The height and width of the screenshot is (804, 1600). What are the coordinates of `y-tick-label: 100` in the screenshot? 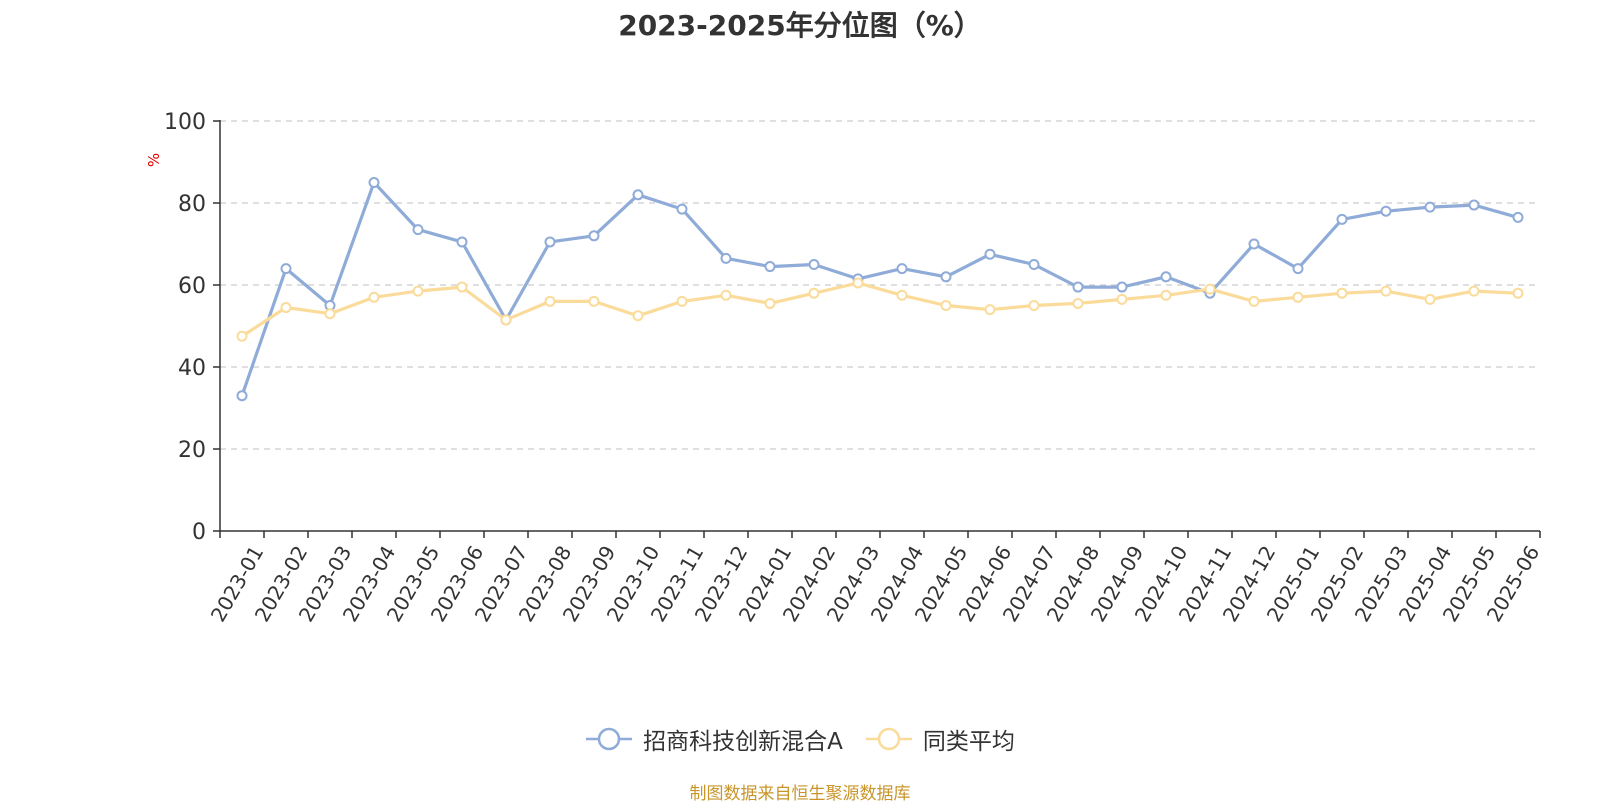 It's located at (185, 122).